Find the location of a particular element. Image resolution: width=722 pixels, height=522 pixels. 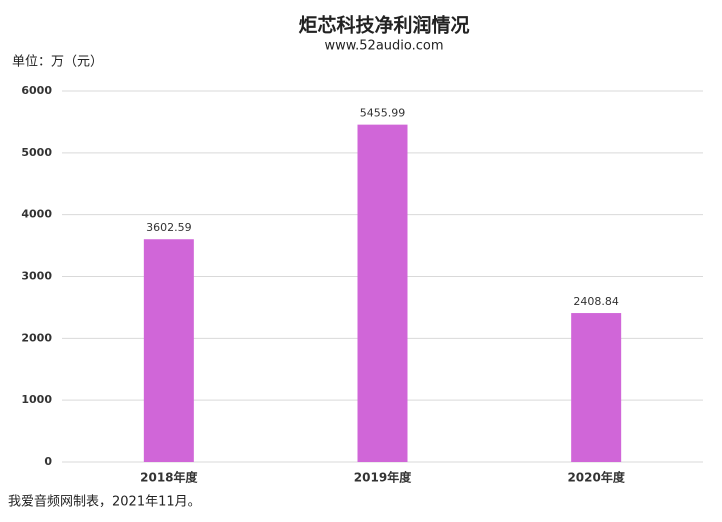

y-axis-label: 单位：万（元） is located at coordinates (57, 62).